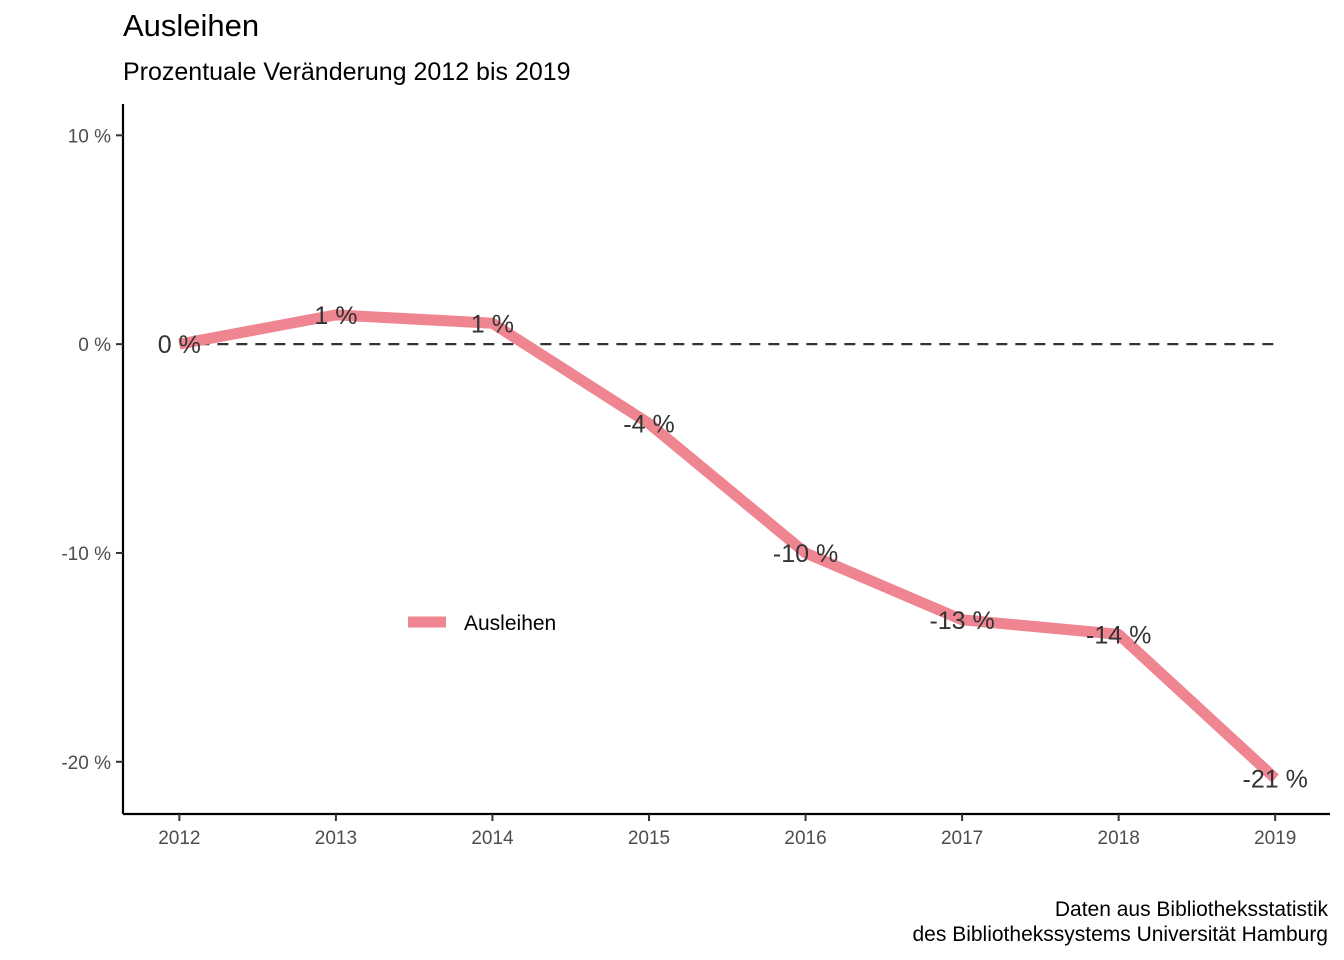 The image size is (1344, 960). I want to click on data-label: 0 %, so click(179, 345).